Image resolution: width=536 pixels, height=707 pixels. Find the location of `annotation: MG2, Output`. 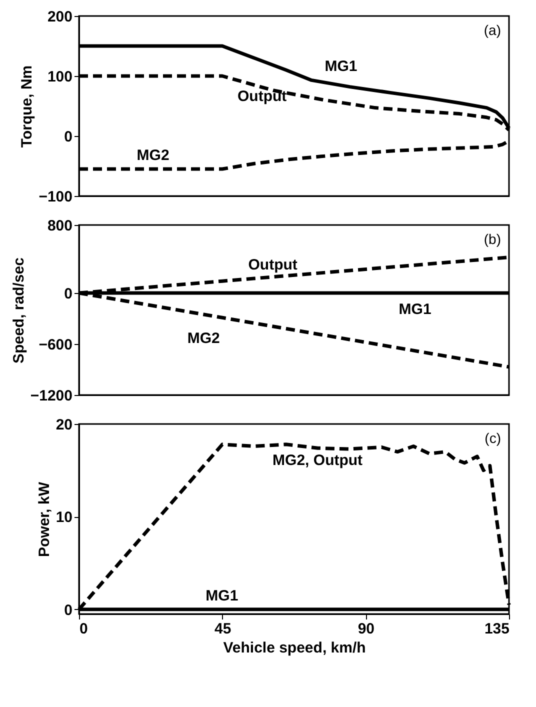

annotation: MG2, Output is located at coordinates (317, 461).